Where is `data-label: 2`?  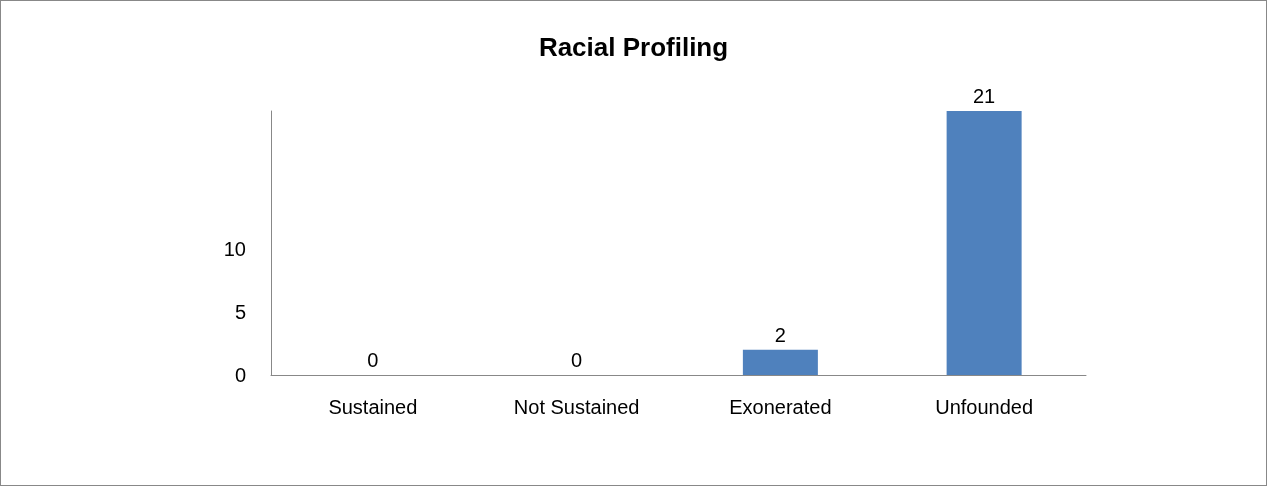
data-label: 2 is located at coordinates (780, 334).